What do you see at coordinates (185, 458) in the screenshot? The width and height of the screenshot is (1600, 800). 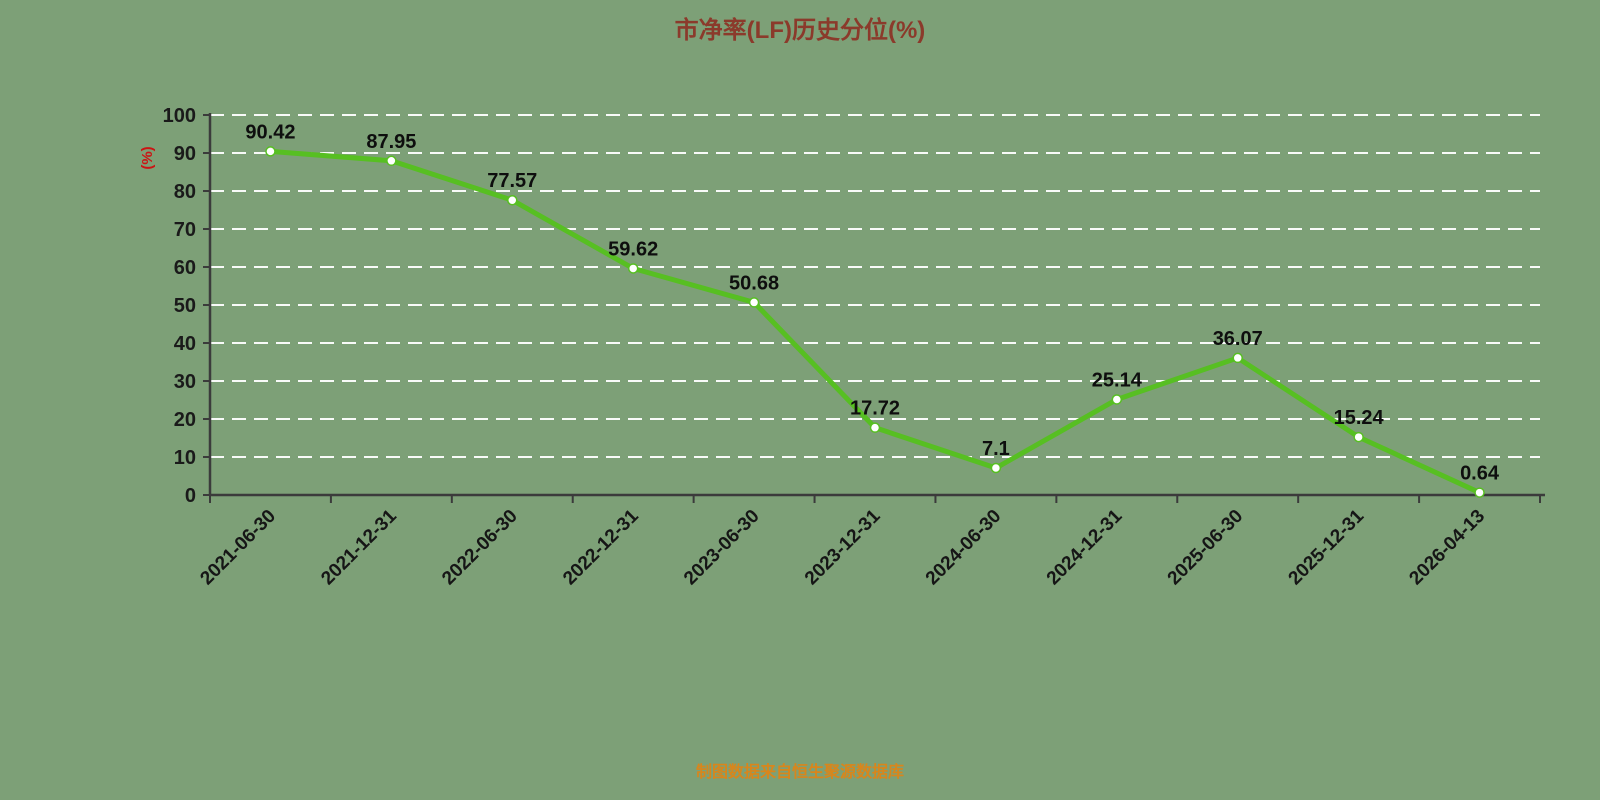 I see `y-tick-label: 10` at bounding box center [185, 458].